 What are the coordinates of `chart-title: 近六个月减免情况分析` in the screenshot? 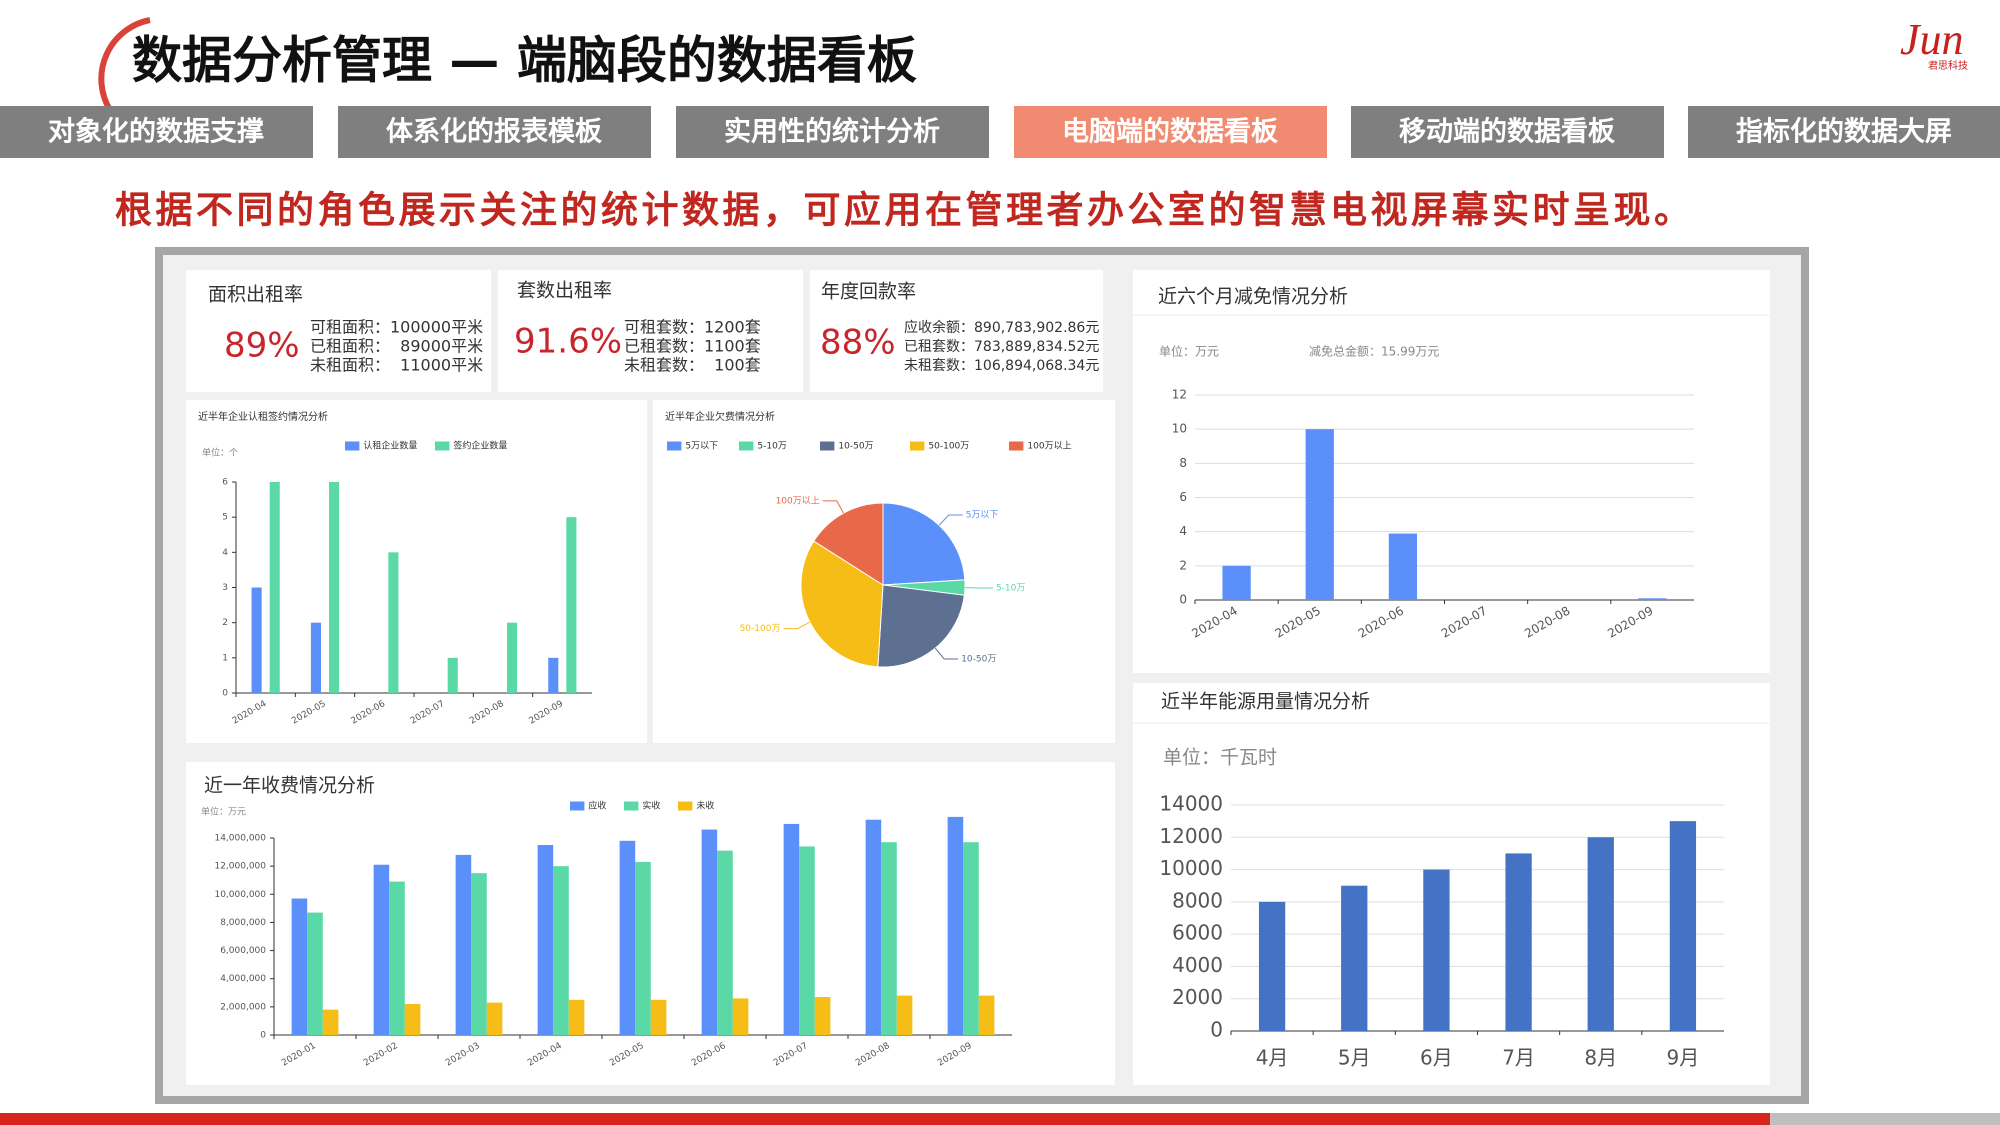 It's located at (1253, 297).